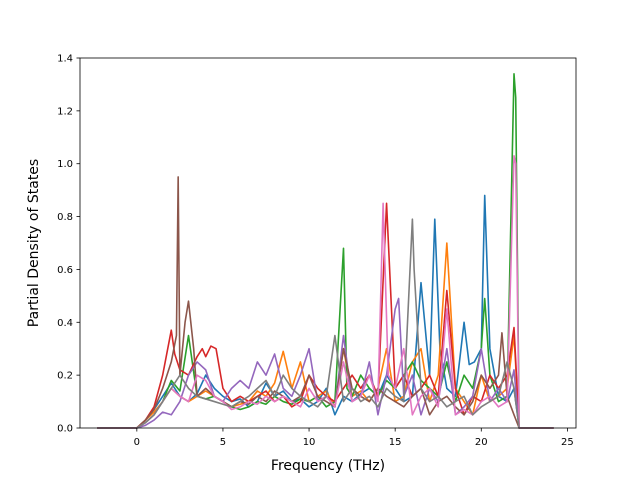  What do you see at coordinates (481, 442) in the screenshot?
I see `x-tick-label: 20` at bounding box center [481, 442].